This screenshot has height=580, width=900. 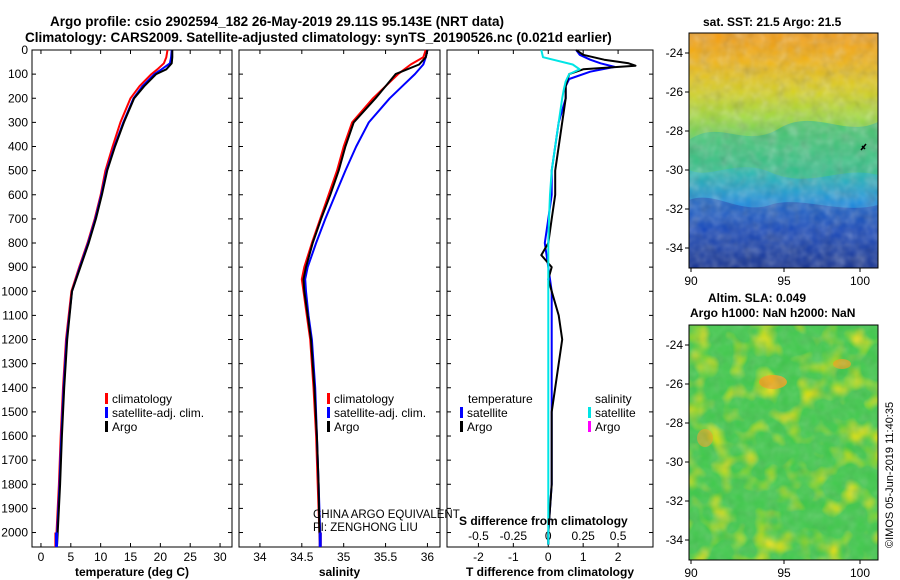 I want to click on sla-map-texture, so click(x=783, y=442).